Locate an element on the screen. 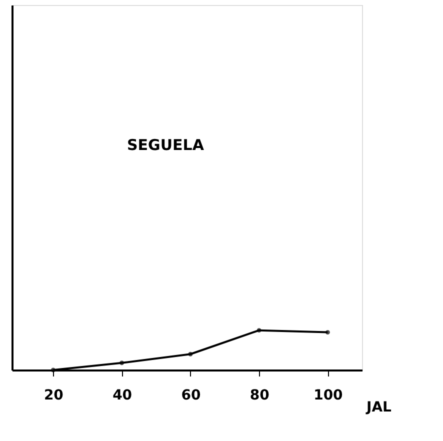 Image resolution: width=443 pixels, height=441 pixels. x-tick-label: 80 is located at coordinates (260, 396).